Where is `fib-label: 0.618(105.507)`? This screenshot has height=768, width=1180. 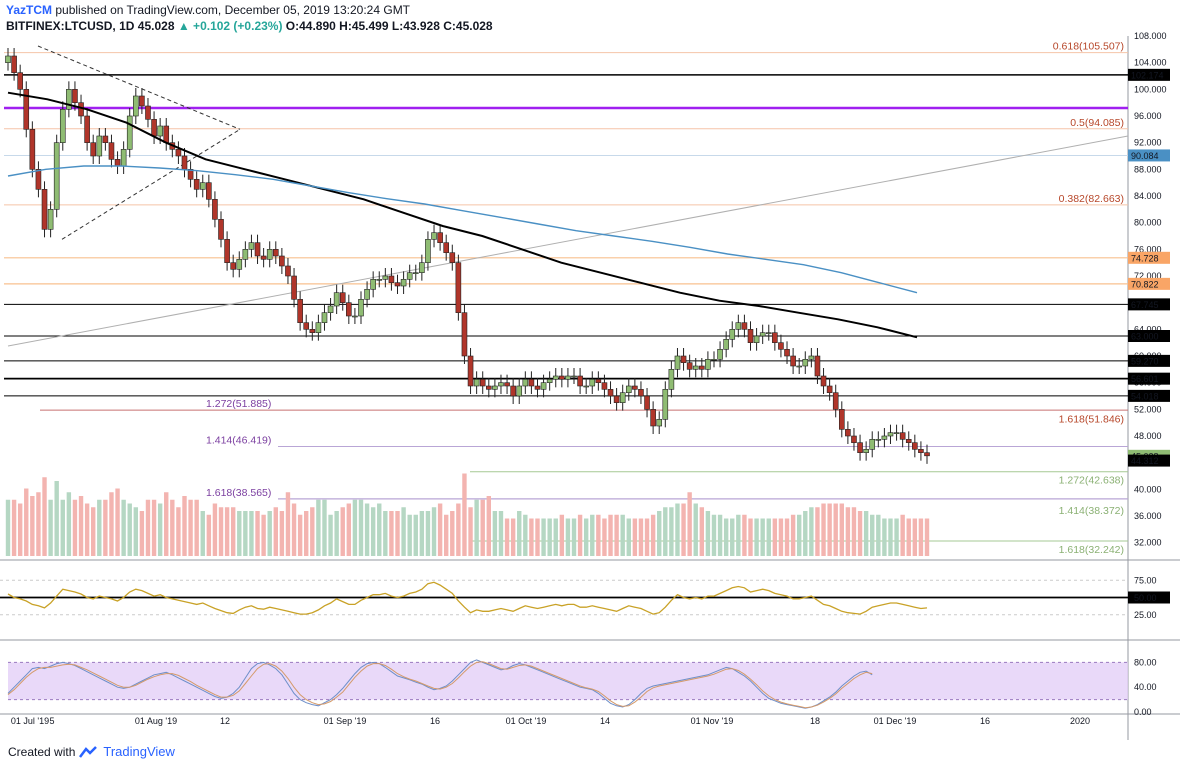 fib-label: 0.618(105.507) is located at coordinates (1088, 47).